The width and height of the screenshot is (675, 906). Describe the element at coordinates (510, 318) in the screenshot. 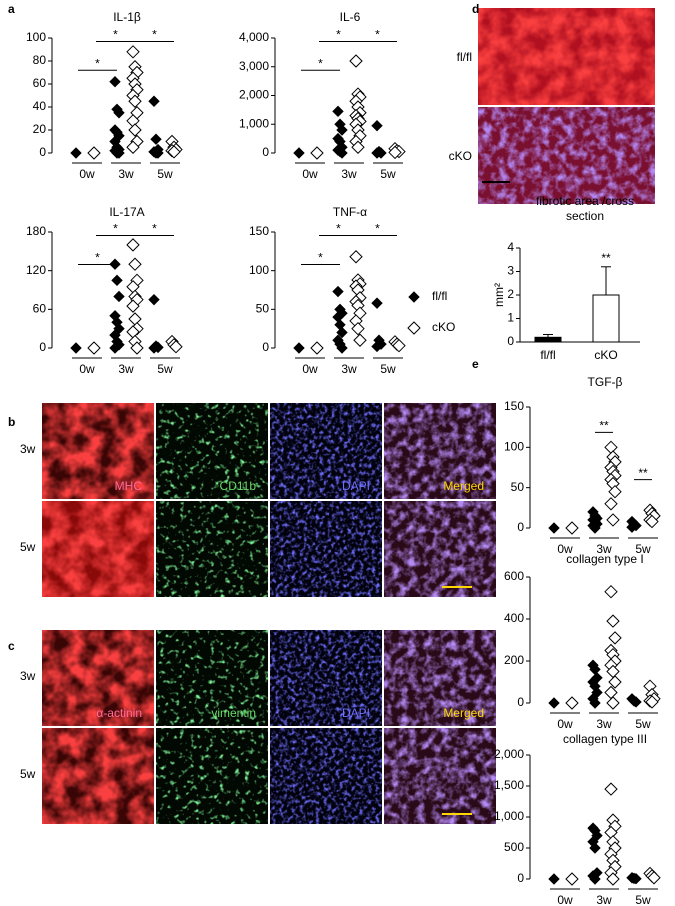

I see `y-tick-label: 1` at that location.